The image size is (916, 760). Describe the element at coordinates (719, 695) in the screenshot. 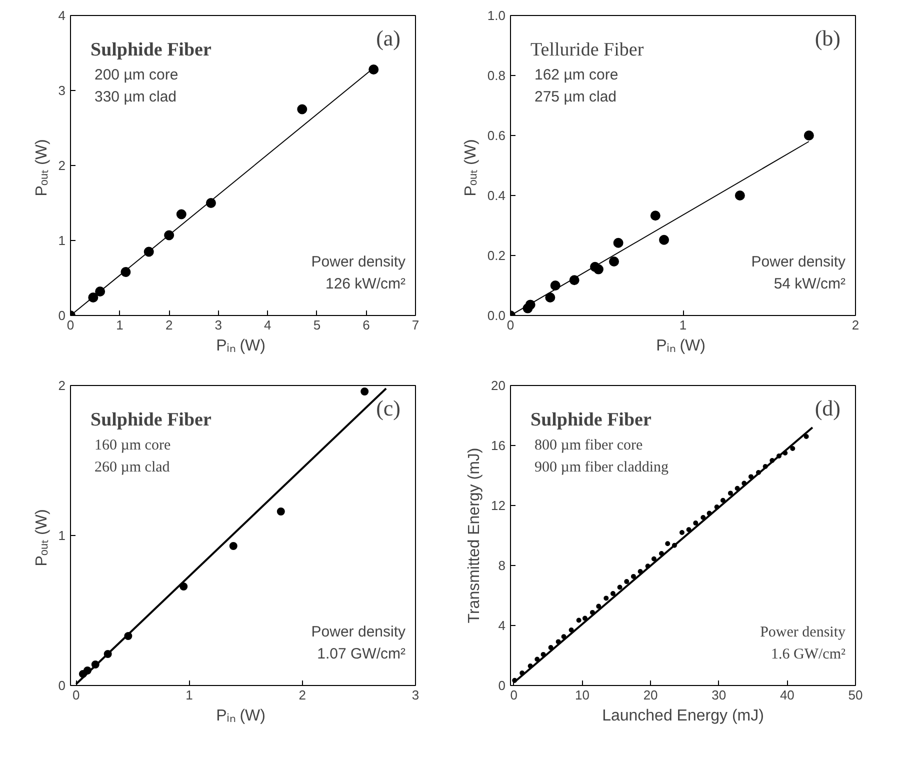

I see `x-tick-label: 30` at that location.